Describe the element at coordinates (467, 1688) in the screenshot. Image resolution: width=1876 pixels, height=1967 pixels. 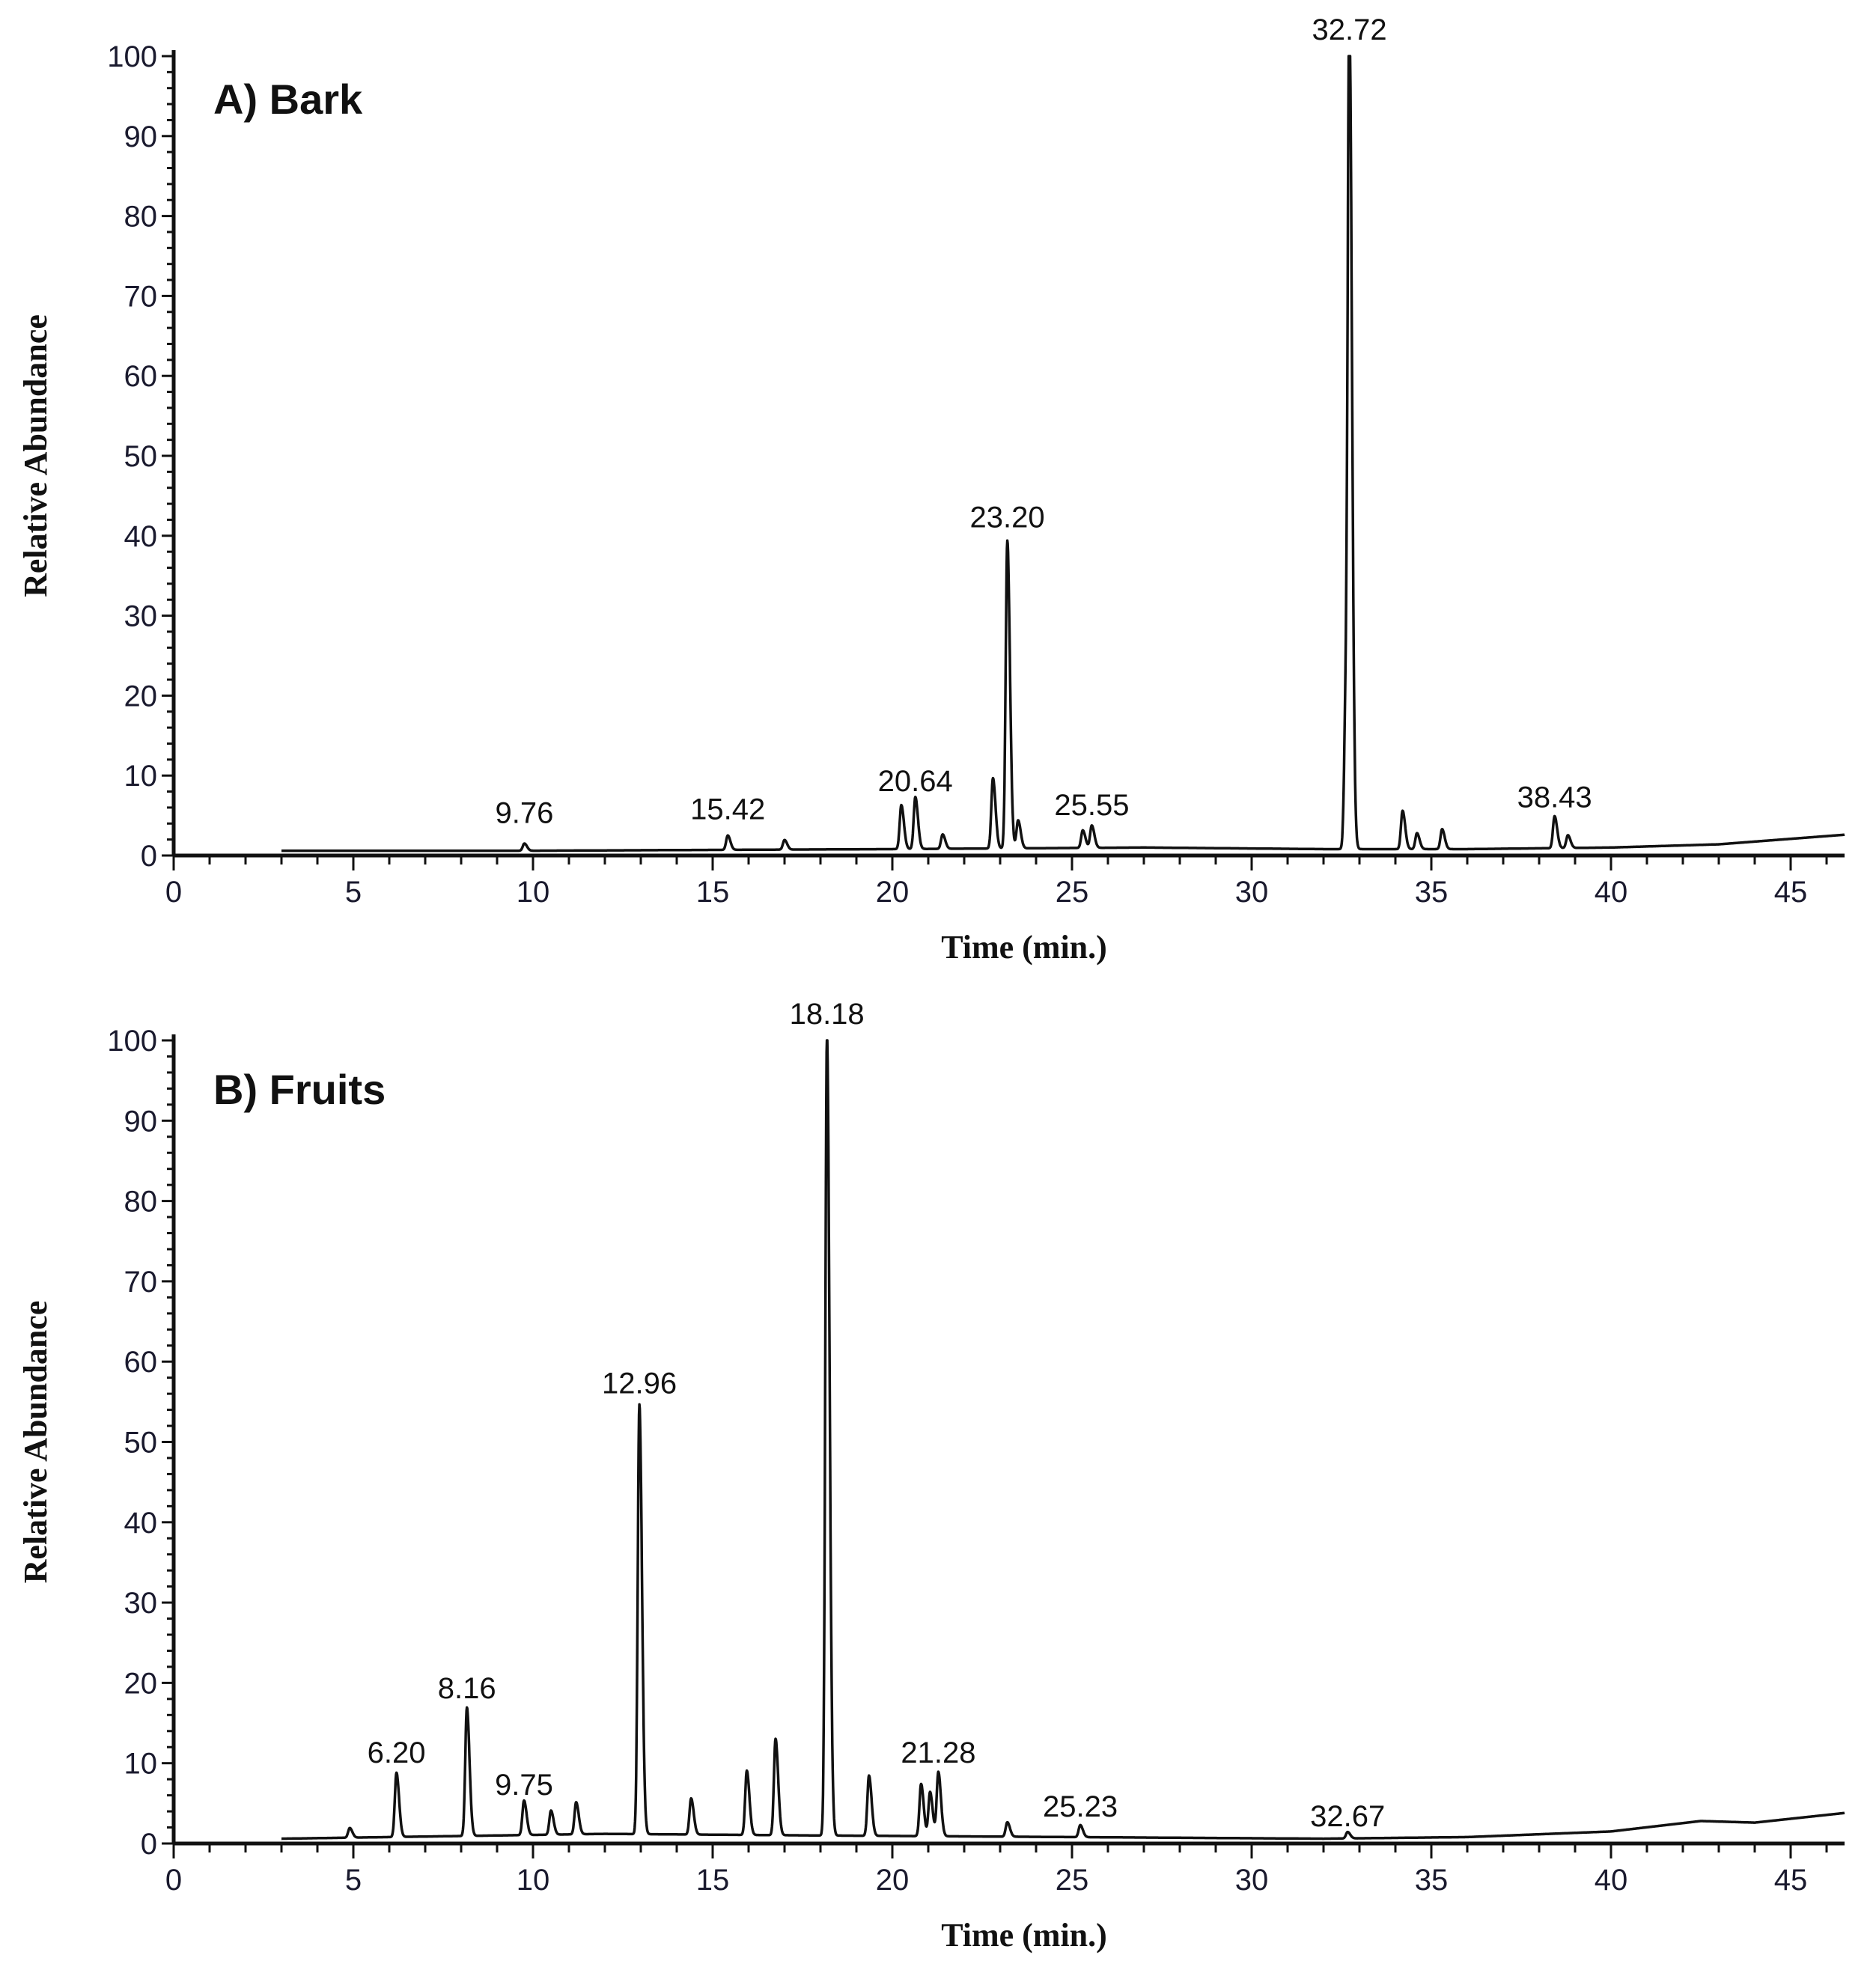
I see `peak-label: 8.16` at that location.